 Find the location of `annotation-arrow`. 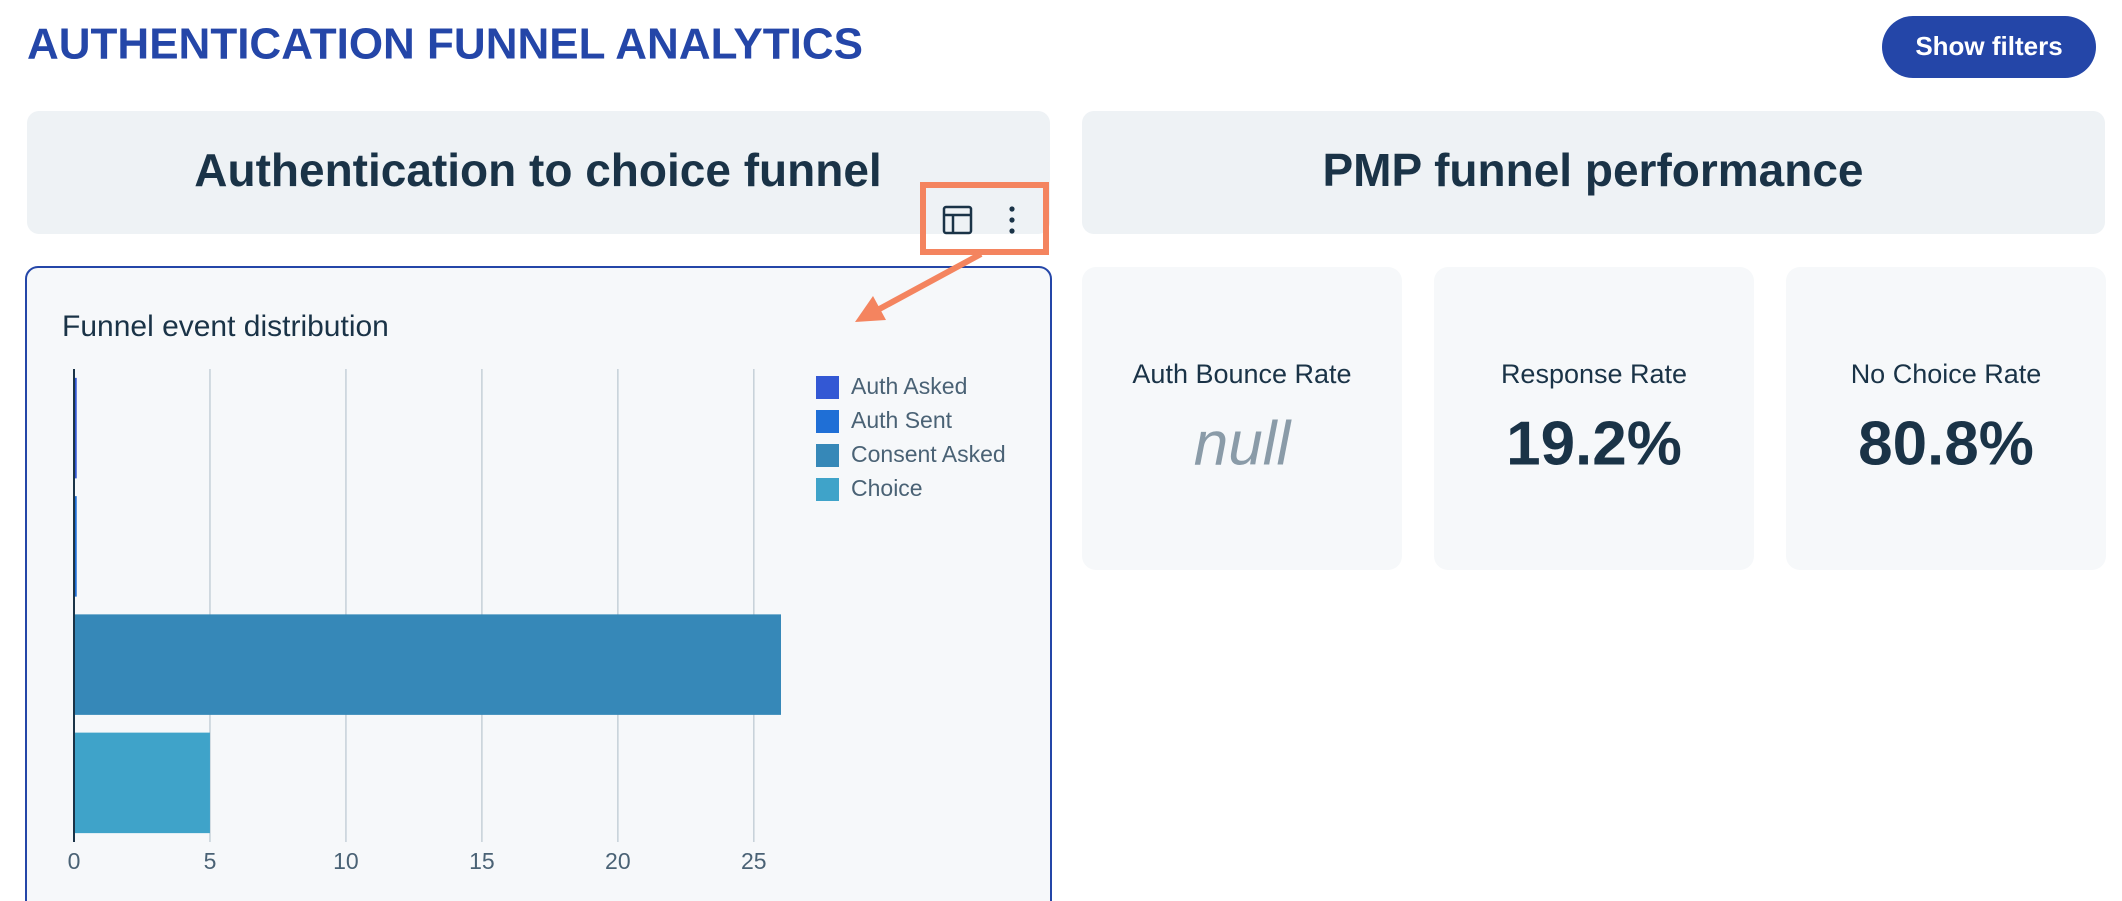

annotation-arrow is located at coordinates (919, 286).